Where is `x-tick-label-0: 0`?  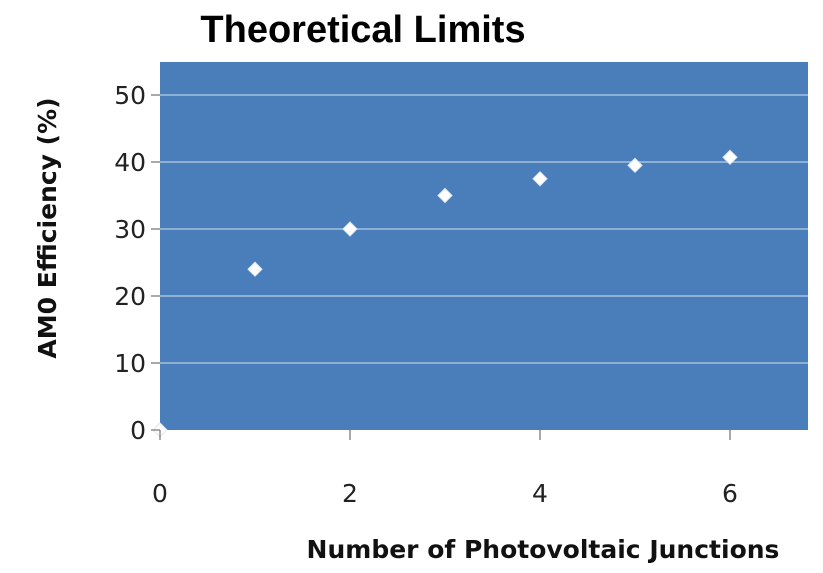
x-tick-label-0: 0 is located at coordinates (160, 493).